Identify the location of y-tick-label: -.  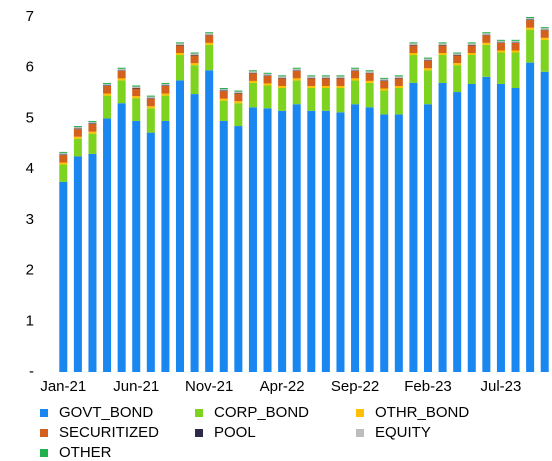
(31, 371).